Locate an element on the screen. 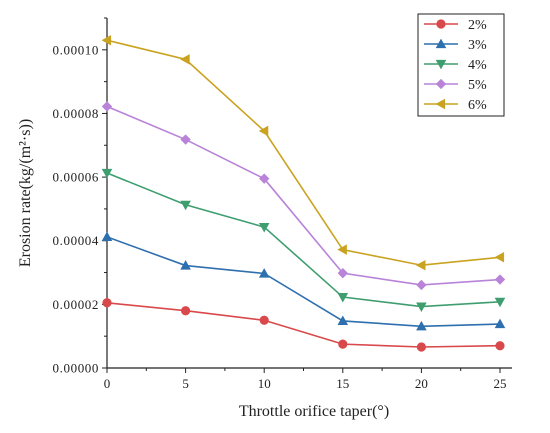  legend-label: 2% is located at coordinates (477, 25).